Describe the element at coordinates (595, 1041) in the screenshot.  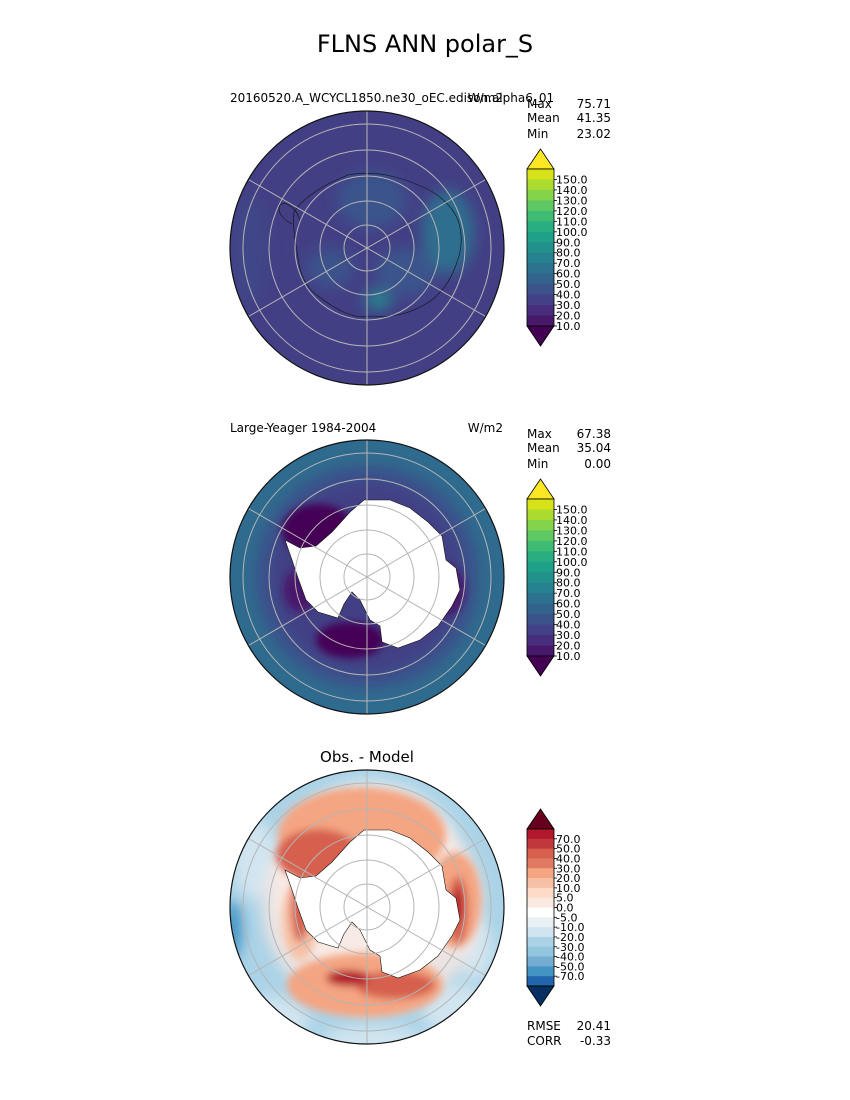
I see `stat-value: -0.33` at that location.